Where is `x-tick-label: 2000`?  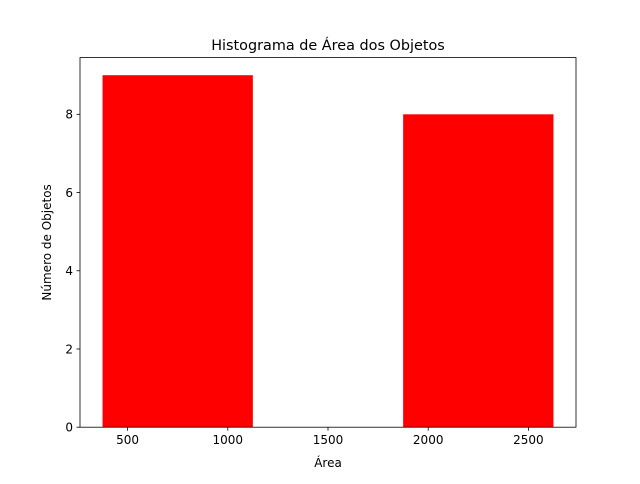
x-tick-label: 2000 is located at coordinates (428, 440).